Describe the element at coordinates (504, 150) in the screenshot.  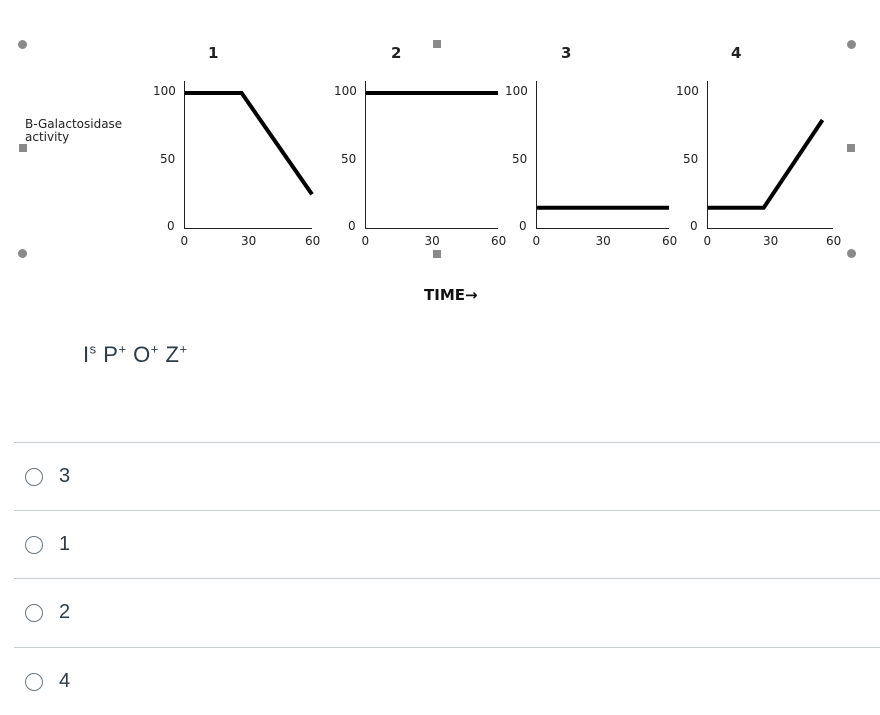
I see `curve-layer` at that location.